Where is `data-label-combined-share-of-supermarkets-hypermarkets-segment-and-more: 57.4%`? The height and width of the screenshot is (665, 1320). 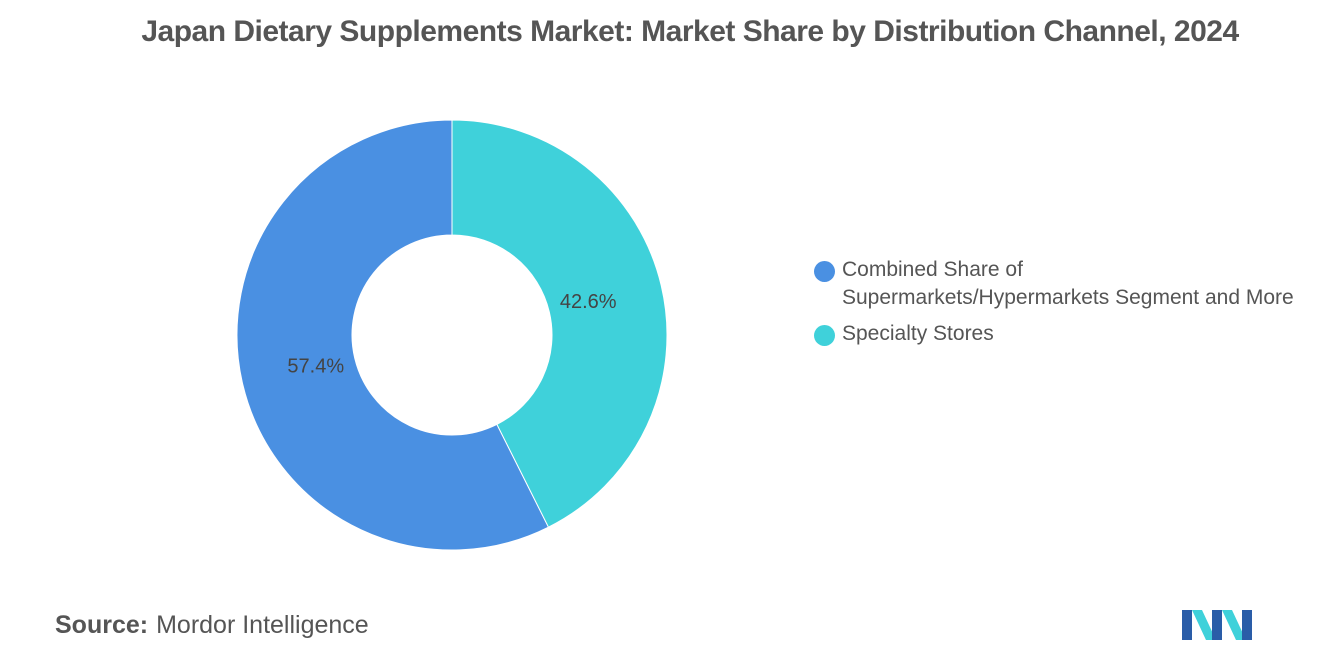
data-label-combined-share-of-supermarkets-hypermarkets-segment-and-more: 57.4% is located at coordinates (315, 367).